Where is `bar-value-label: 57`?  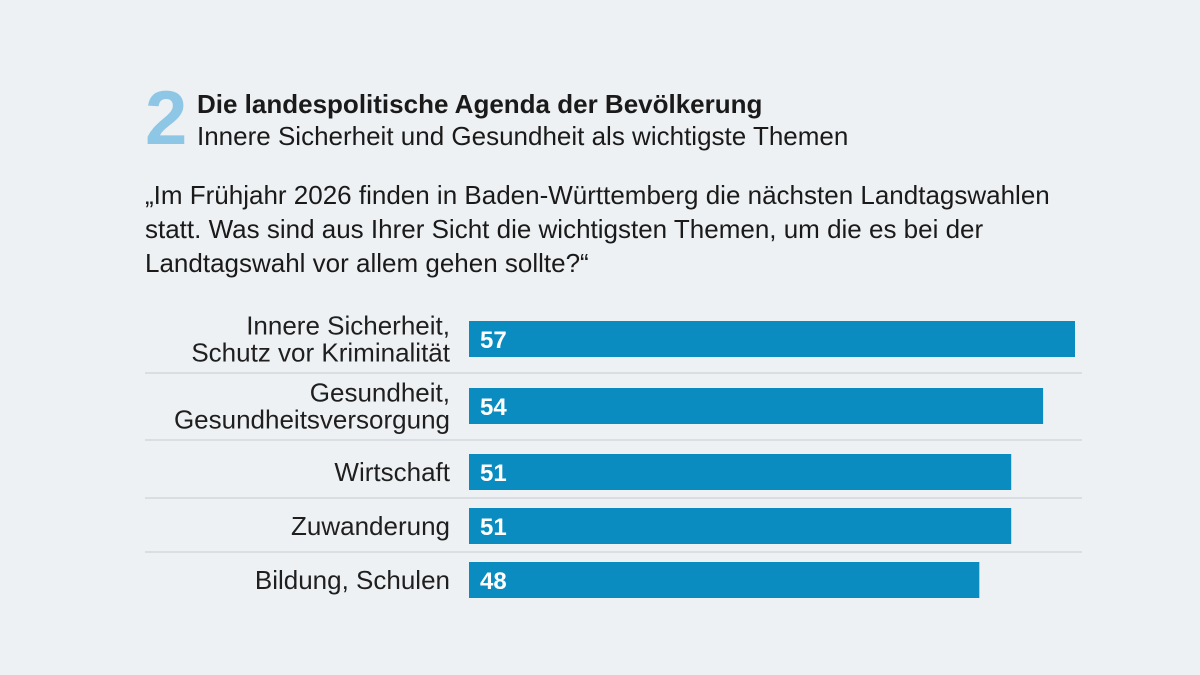 bar-value-label: 57 is located at coordinates (493, 340).